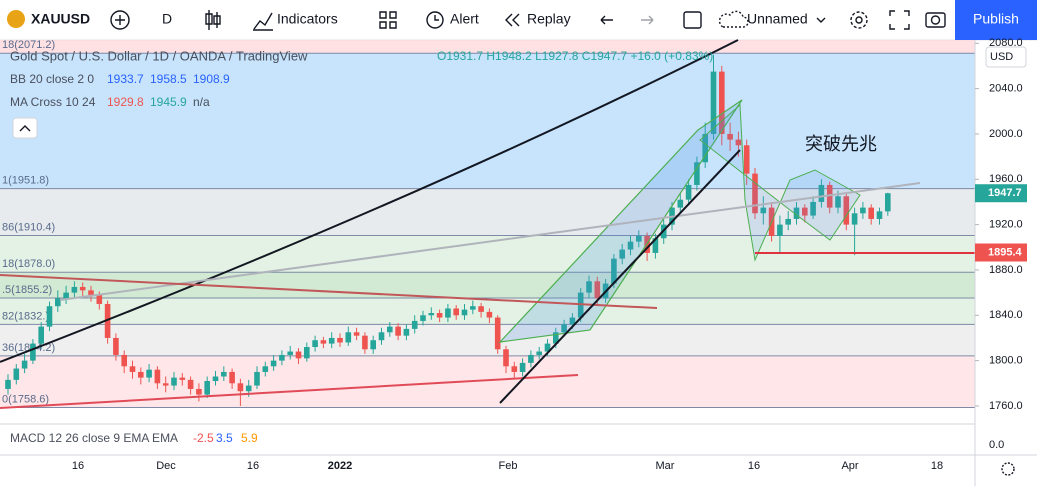  I want to click on fib-label: 18(1878.0), so click(28, 264).